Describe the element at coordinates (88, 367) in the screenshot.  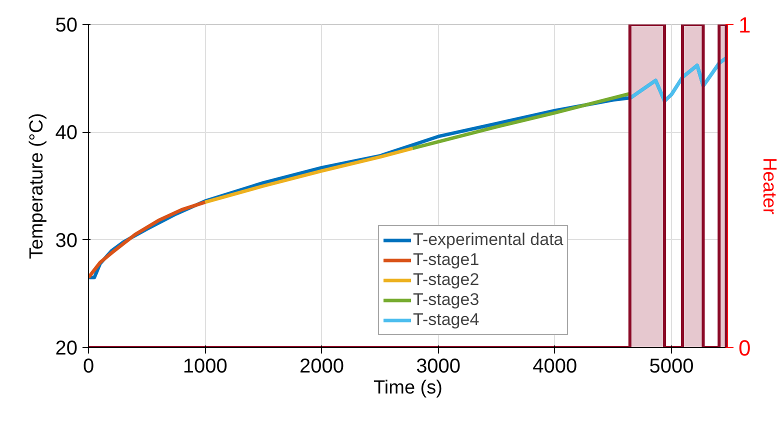
I see `x-tick-label: 0` at that location.